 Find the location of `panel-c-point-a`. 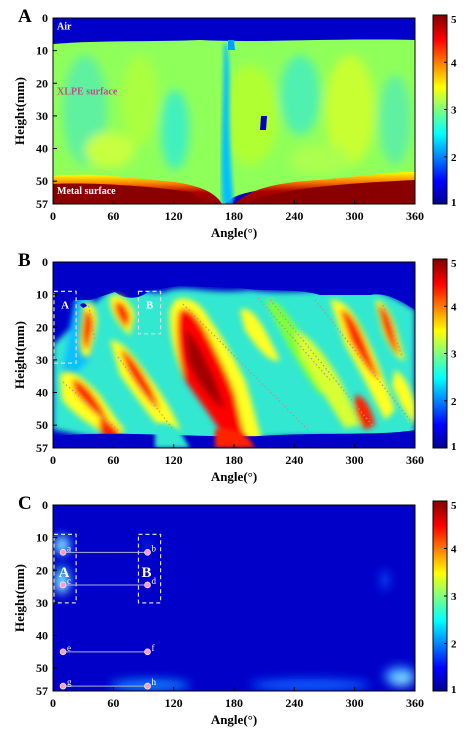

panel-c-point-a is located at coordinates (63, 552).